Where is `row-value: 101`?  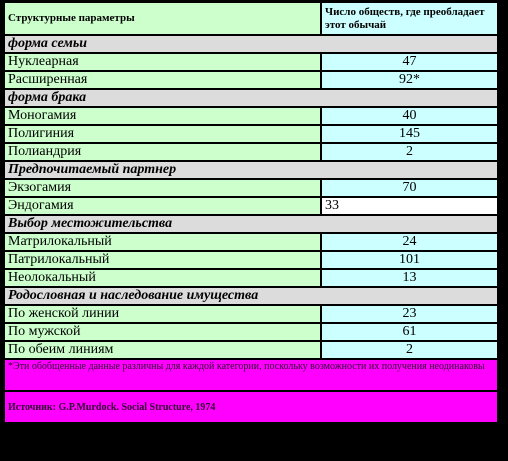
row-value: 101 is located at coordinates (409, 260).